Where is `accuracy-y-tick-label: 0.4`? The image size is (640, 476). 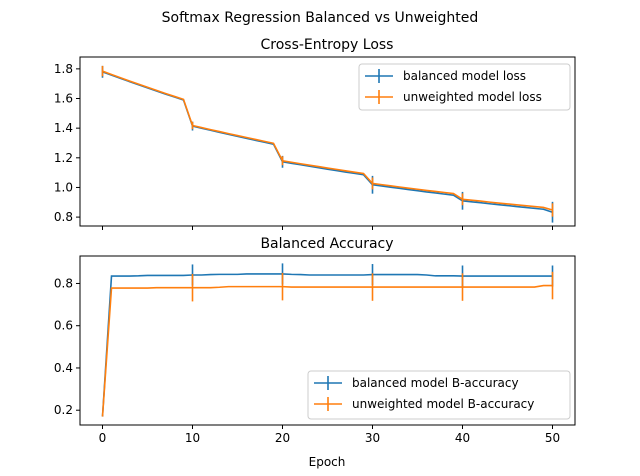
accuracy-y-tick-label: 0.4 is located at coordinates (63, 368).